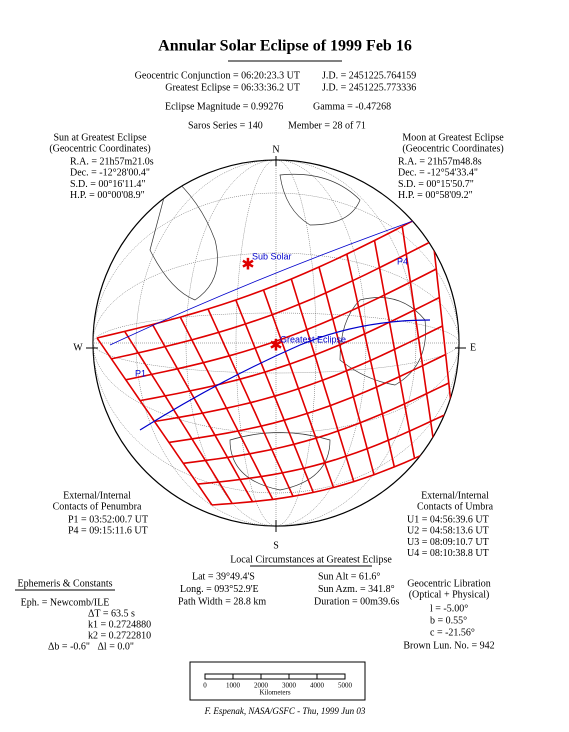 Image resolution: width=569 pixels, height=732 pixels. What do you see at coordinates (78, 347) in the screenshot?
I see `compass-label: W` at bounding box center [78, 347].